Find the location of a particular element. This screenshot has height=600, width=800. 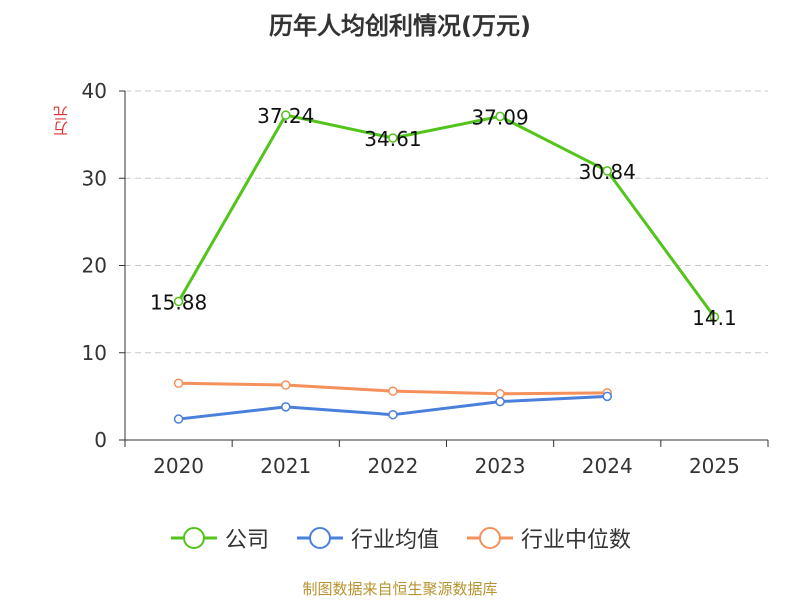

x-tick-label: 2021 is located at coordinates (285, 466).